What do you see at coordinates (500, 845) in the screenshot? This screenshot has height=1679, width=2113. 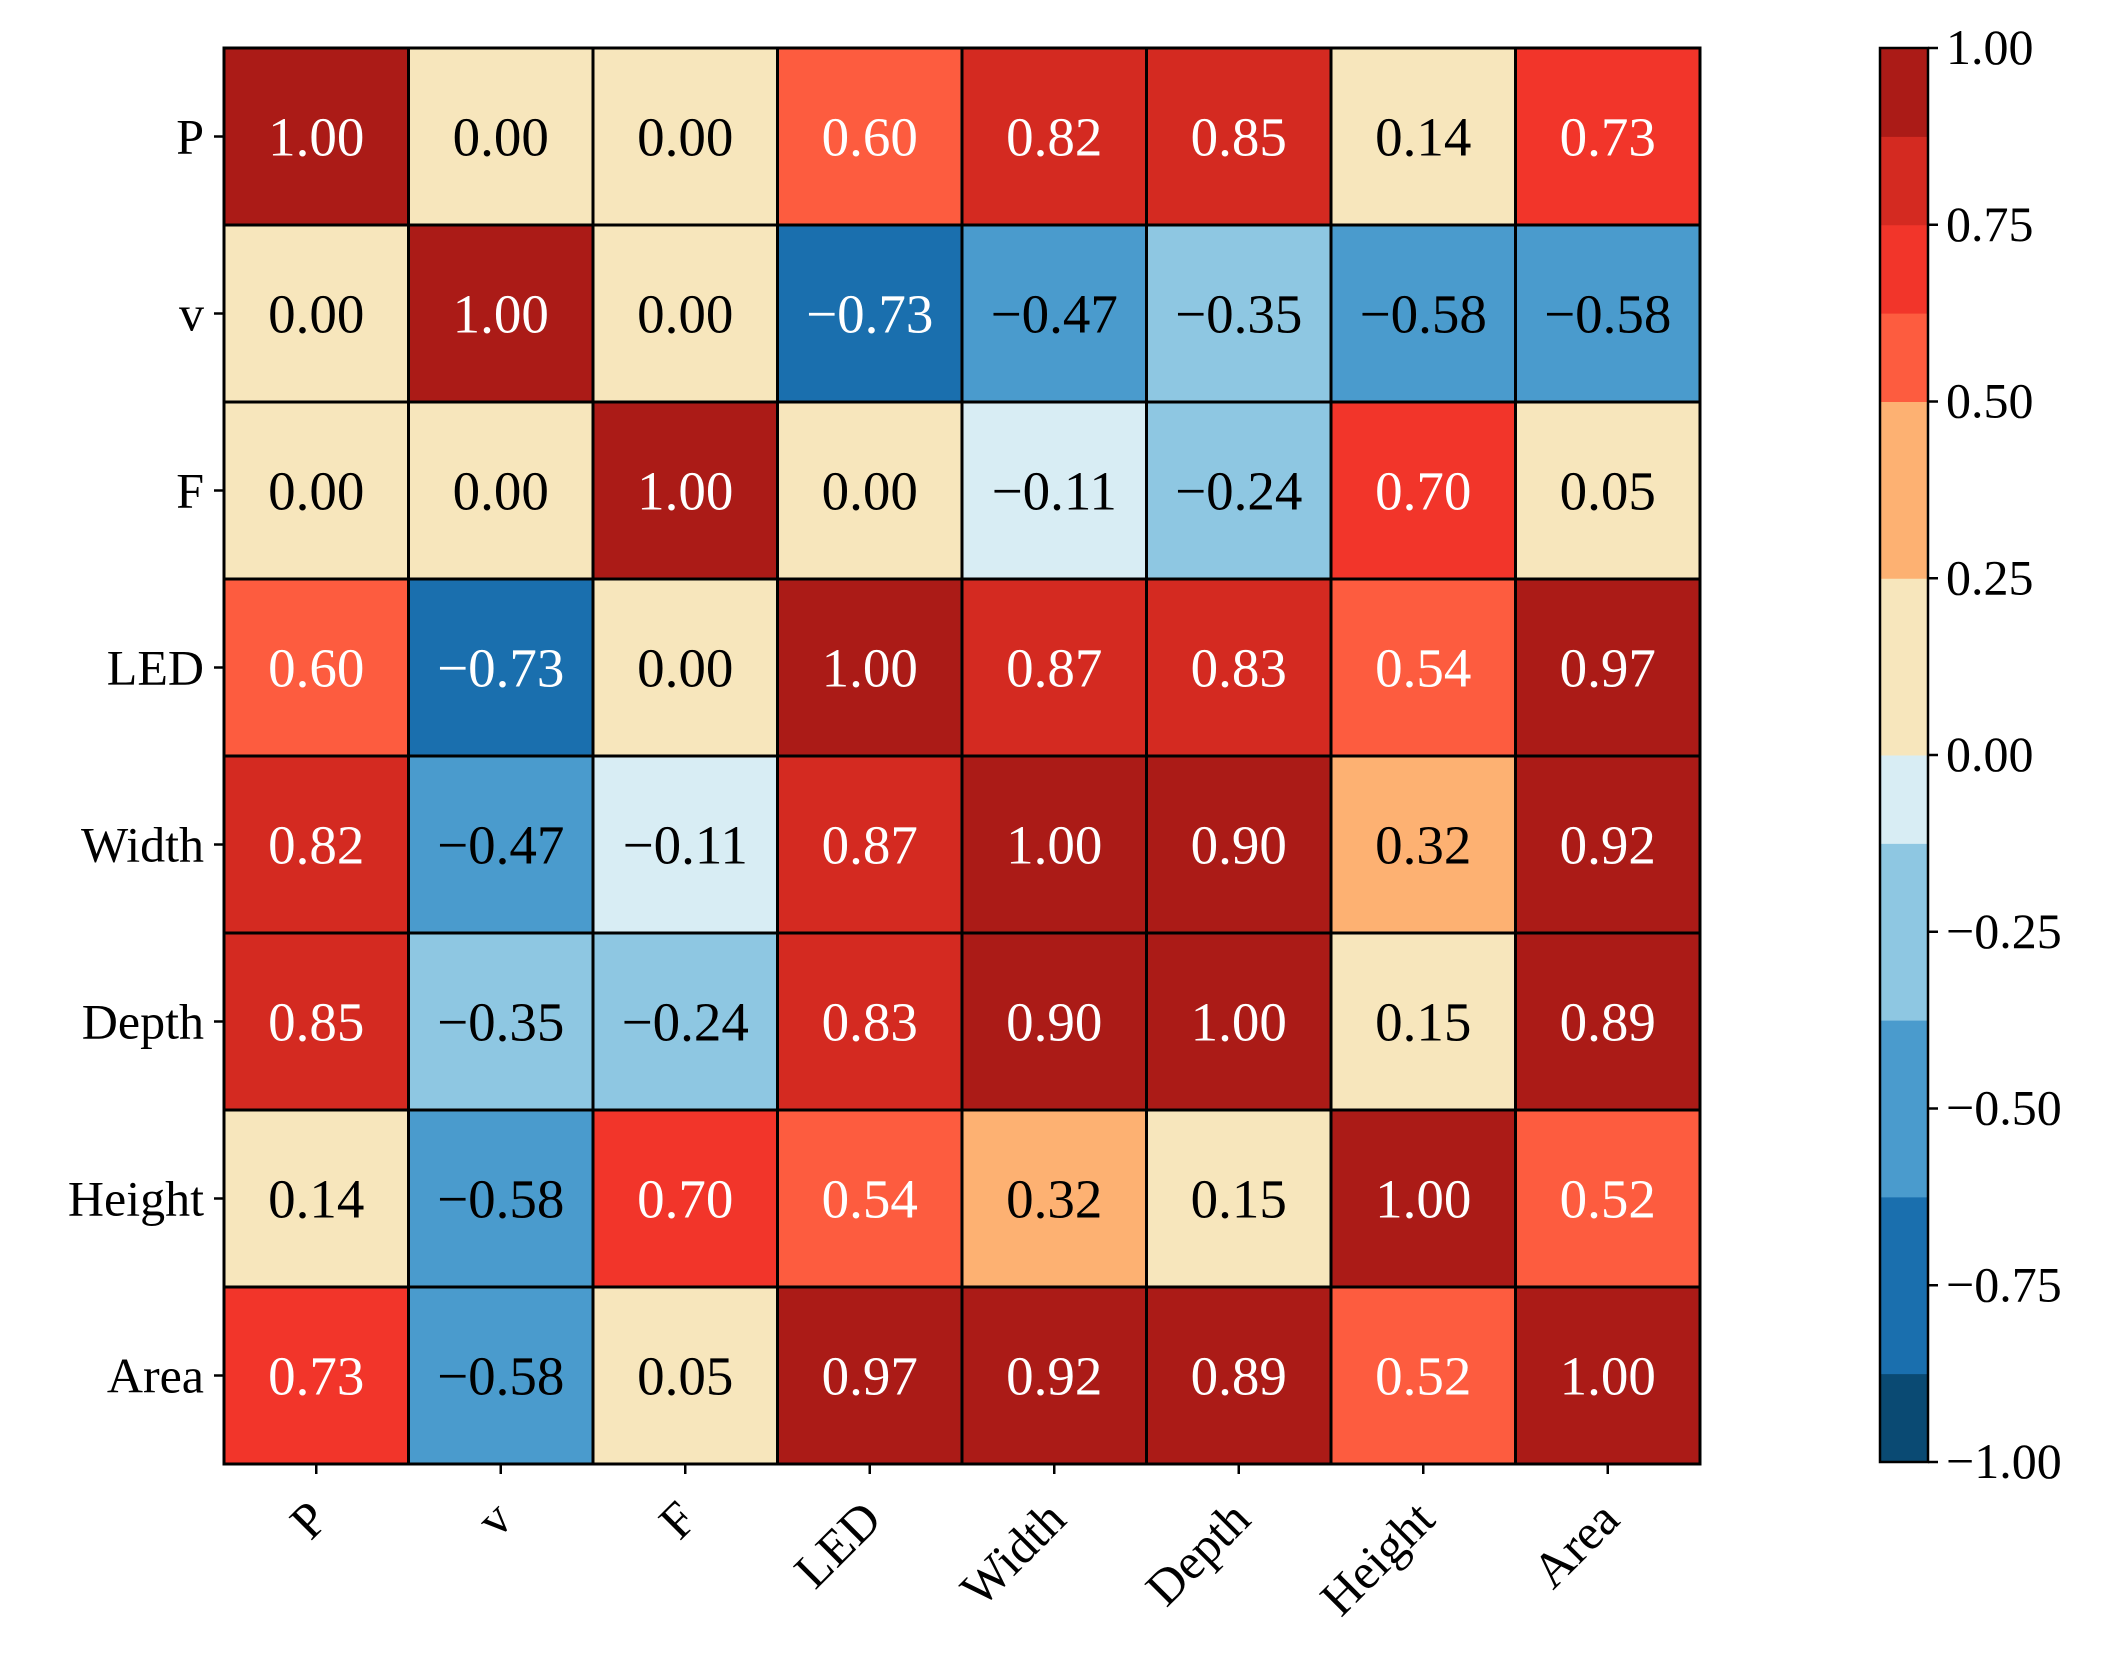 I see `cell-value-label: −0.47` at bounding box center [500, 845].